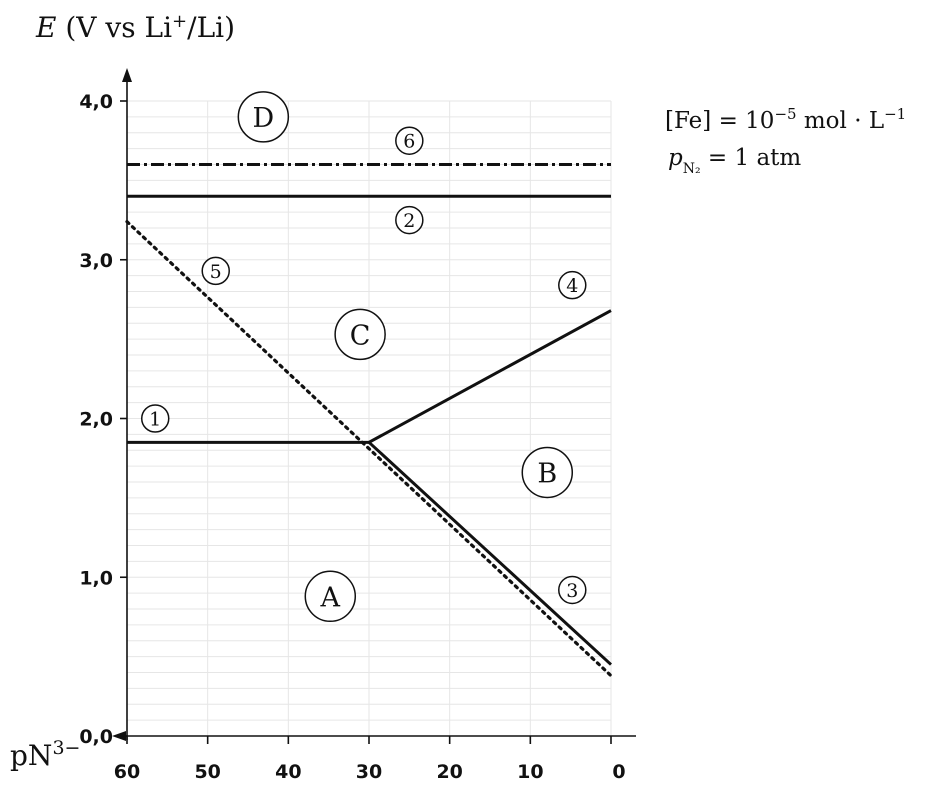 Image resolution: width=952 pixels, height=786 pixels. What do you see at coordinates (96, 102) in the screenshot?
I see `y-tick-label: 4,0` at bounding box center [96, 102].